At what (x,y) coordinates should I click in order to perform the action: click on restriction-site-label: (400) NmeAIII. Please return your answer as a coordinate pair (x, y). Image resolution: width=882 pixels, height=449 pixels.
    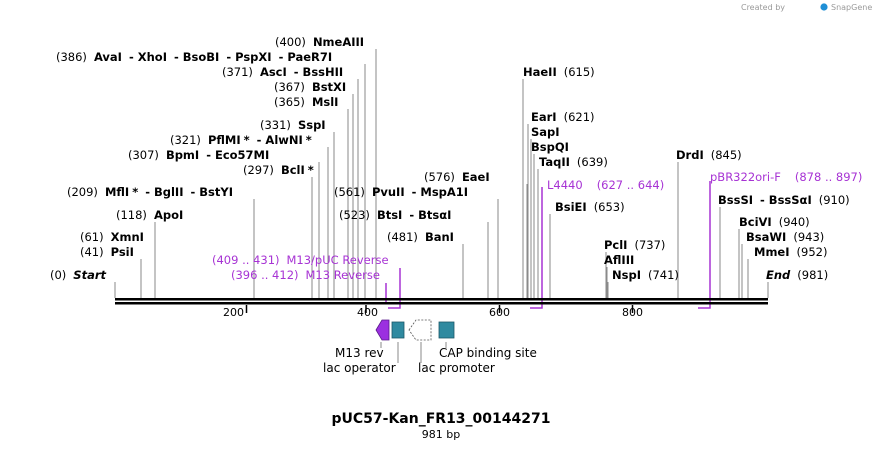
    Looking at the image, I should click on (319, 42).